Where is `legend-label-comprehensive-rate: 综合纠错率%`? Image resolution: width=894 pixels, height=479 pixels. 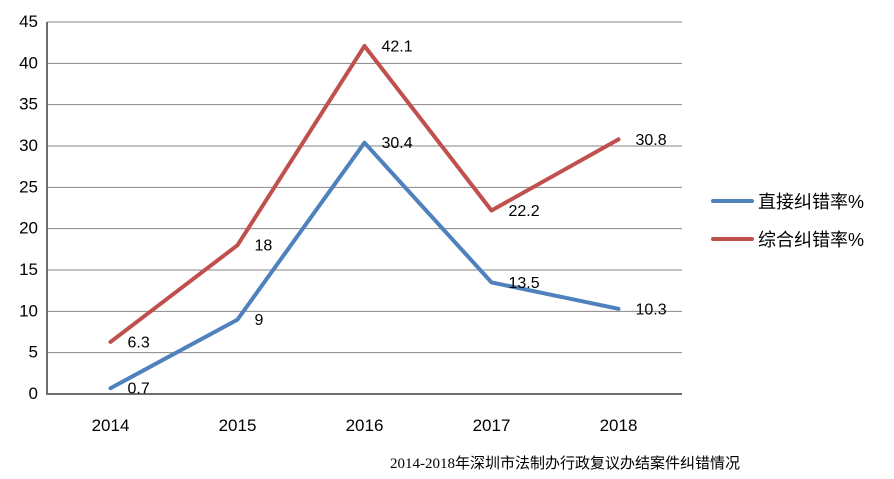 legend-label-comprehensive-rate: 综合纠错率% is located at coordinates (811, 240).